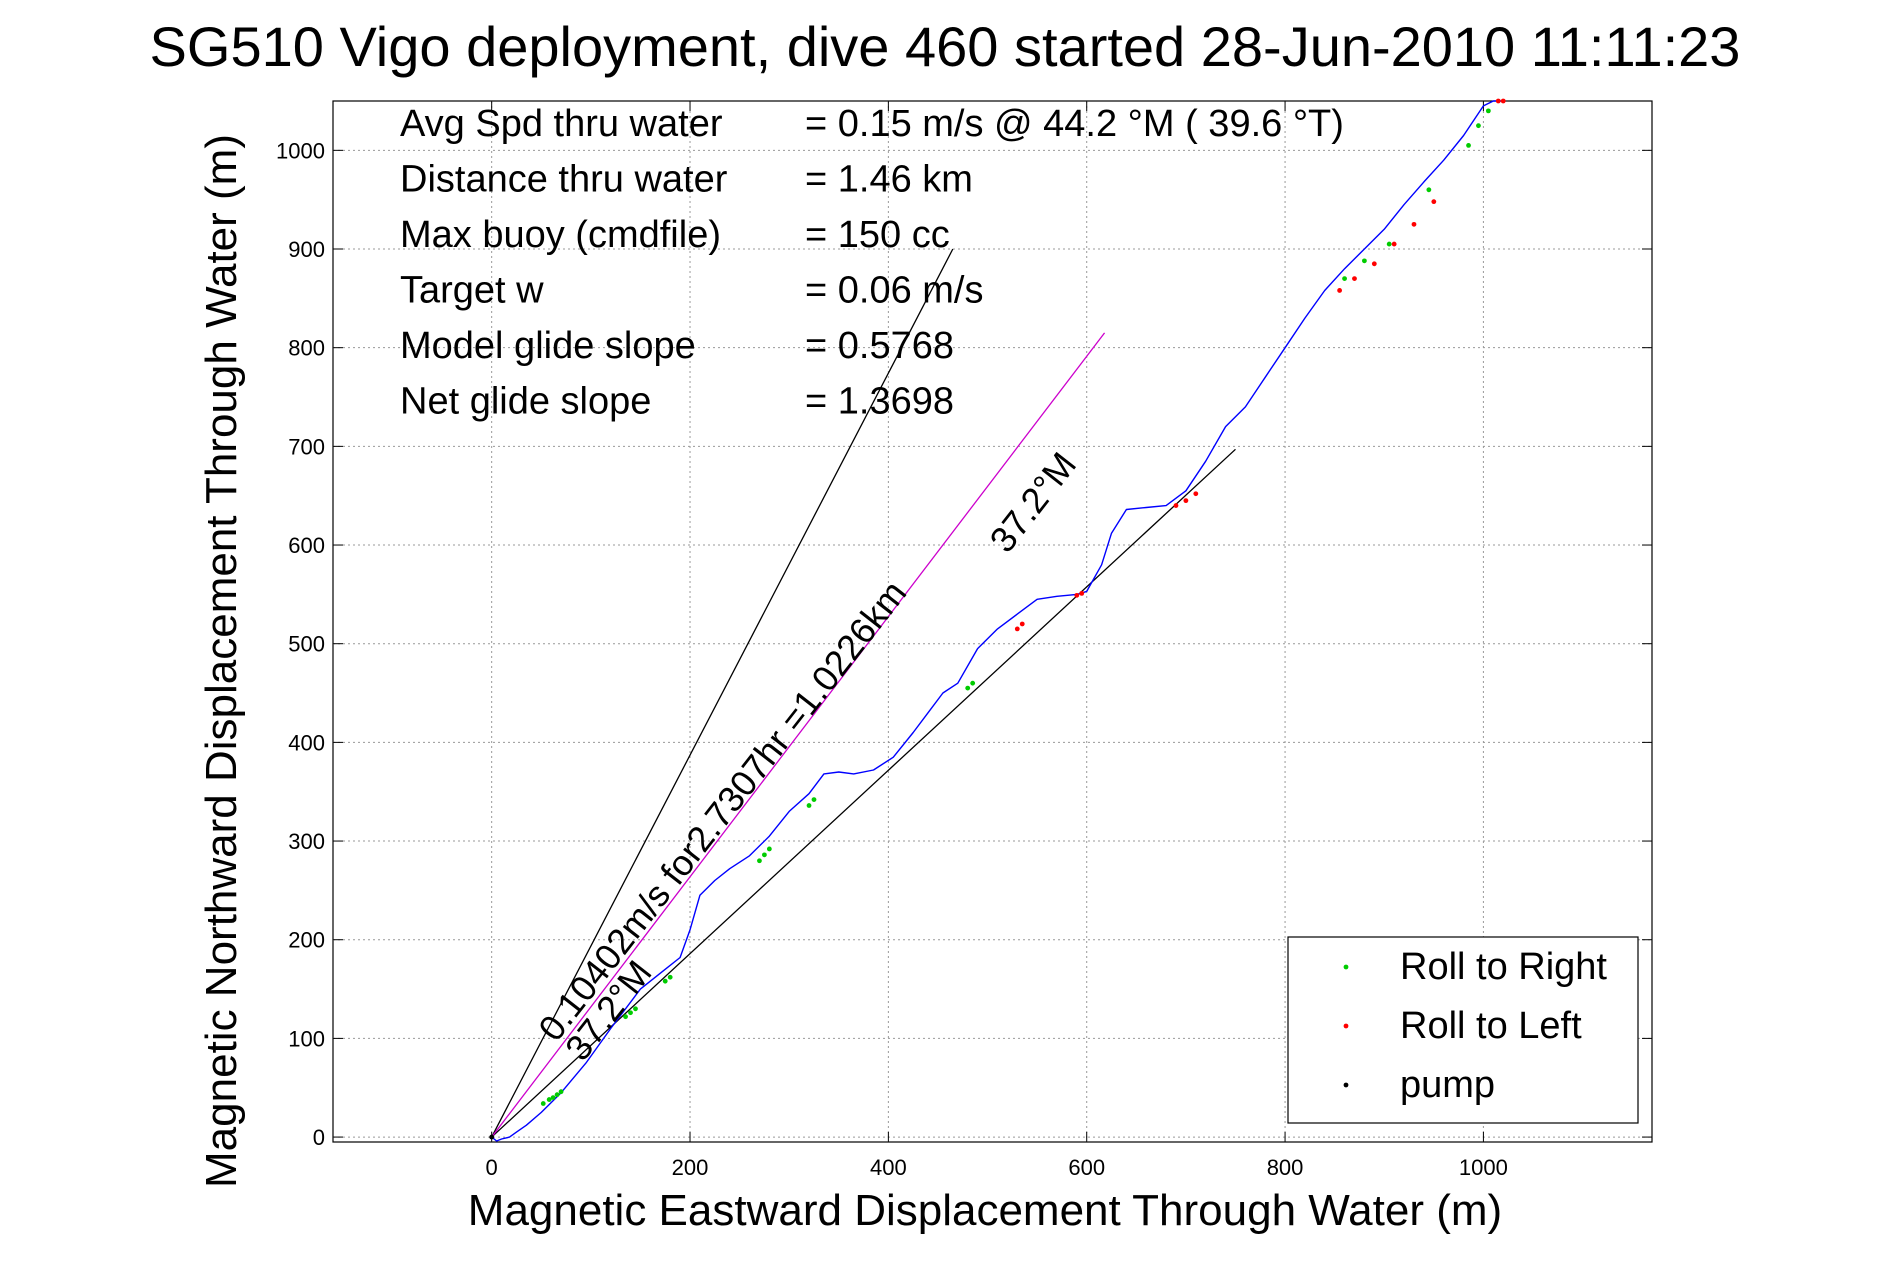 Image resolution: width=1891 pixels, height=1262 pixels. What do you see at coordinates (1285, 1167) in the screenshot?
I see `x-tick-label: 800` at bounding box center [1285, 1167].